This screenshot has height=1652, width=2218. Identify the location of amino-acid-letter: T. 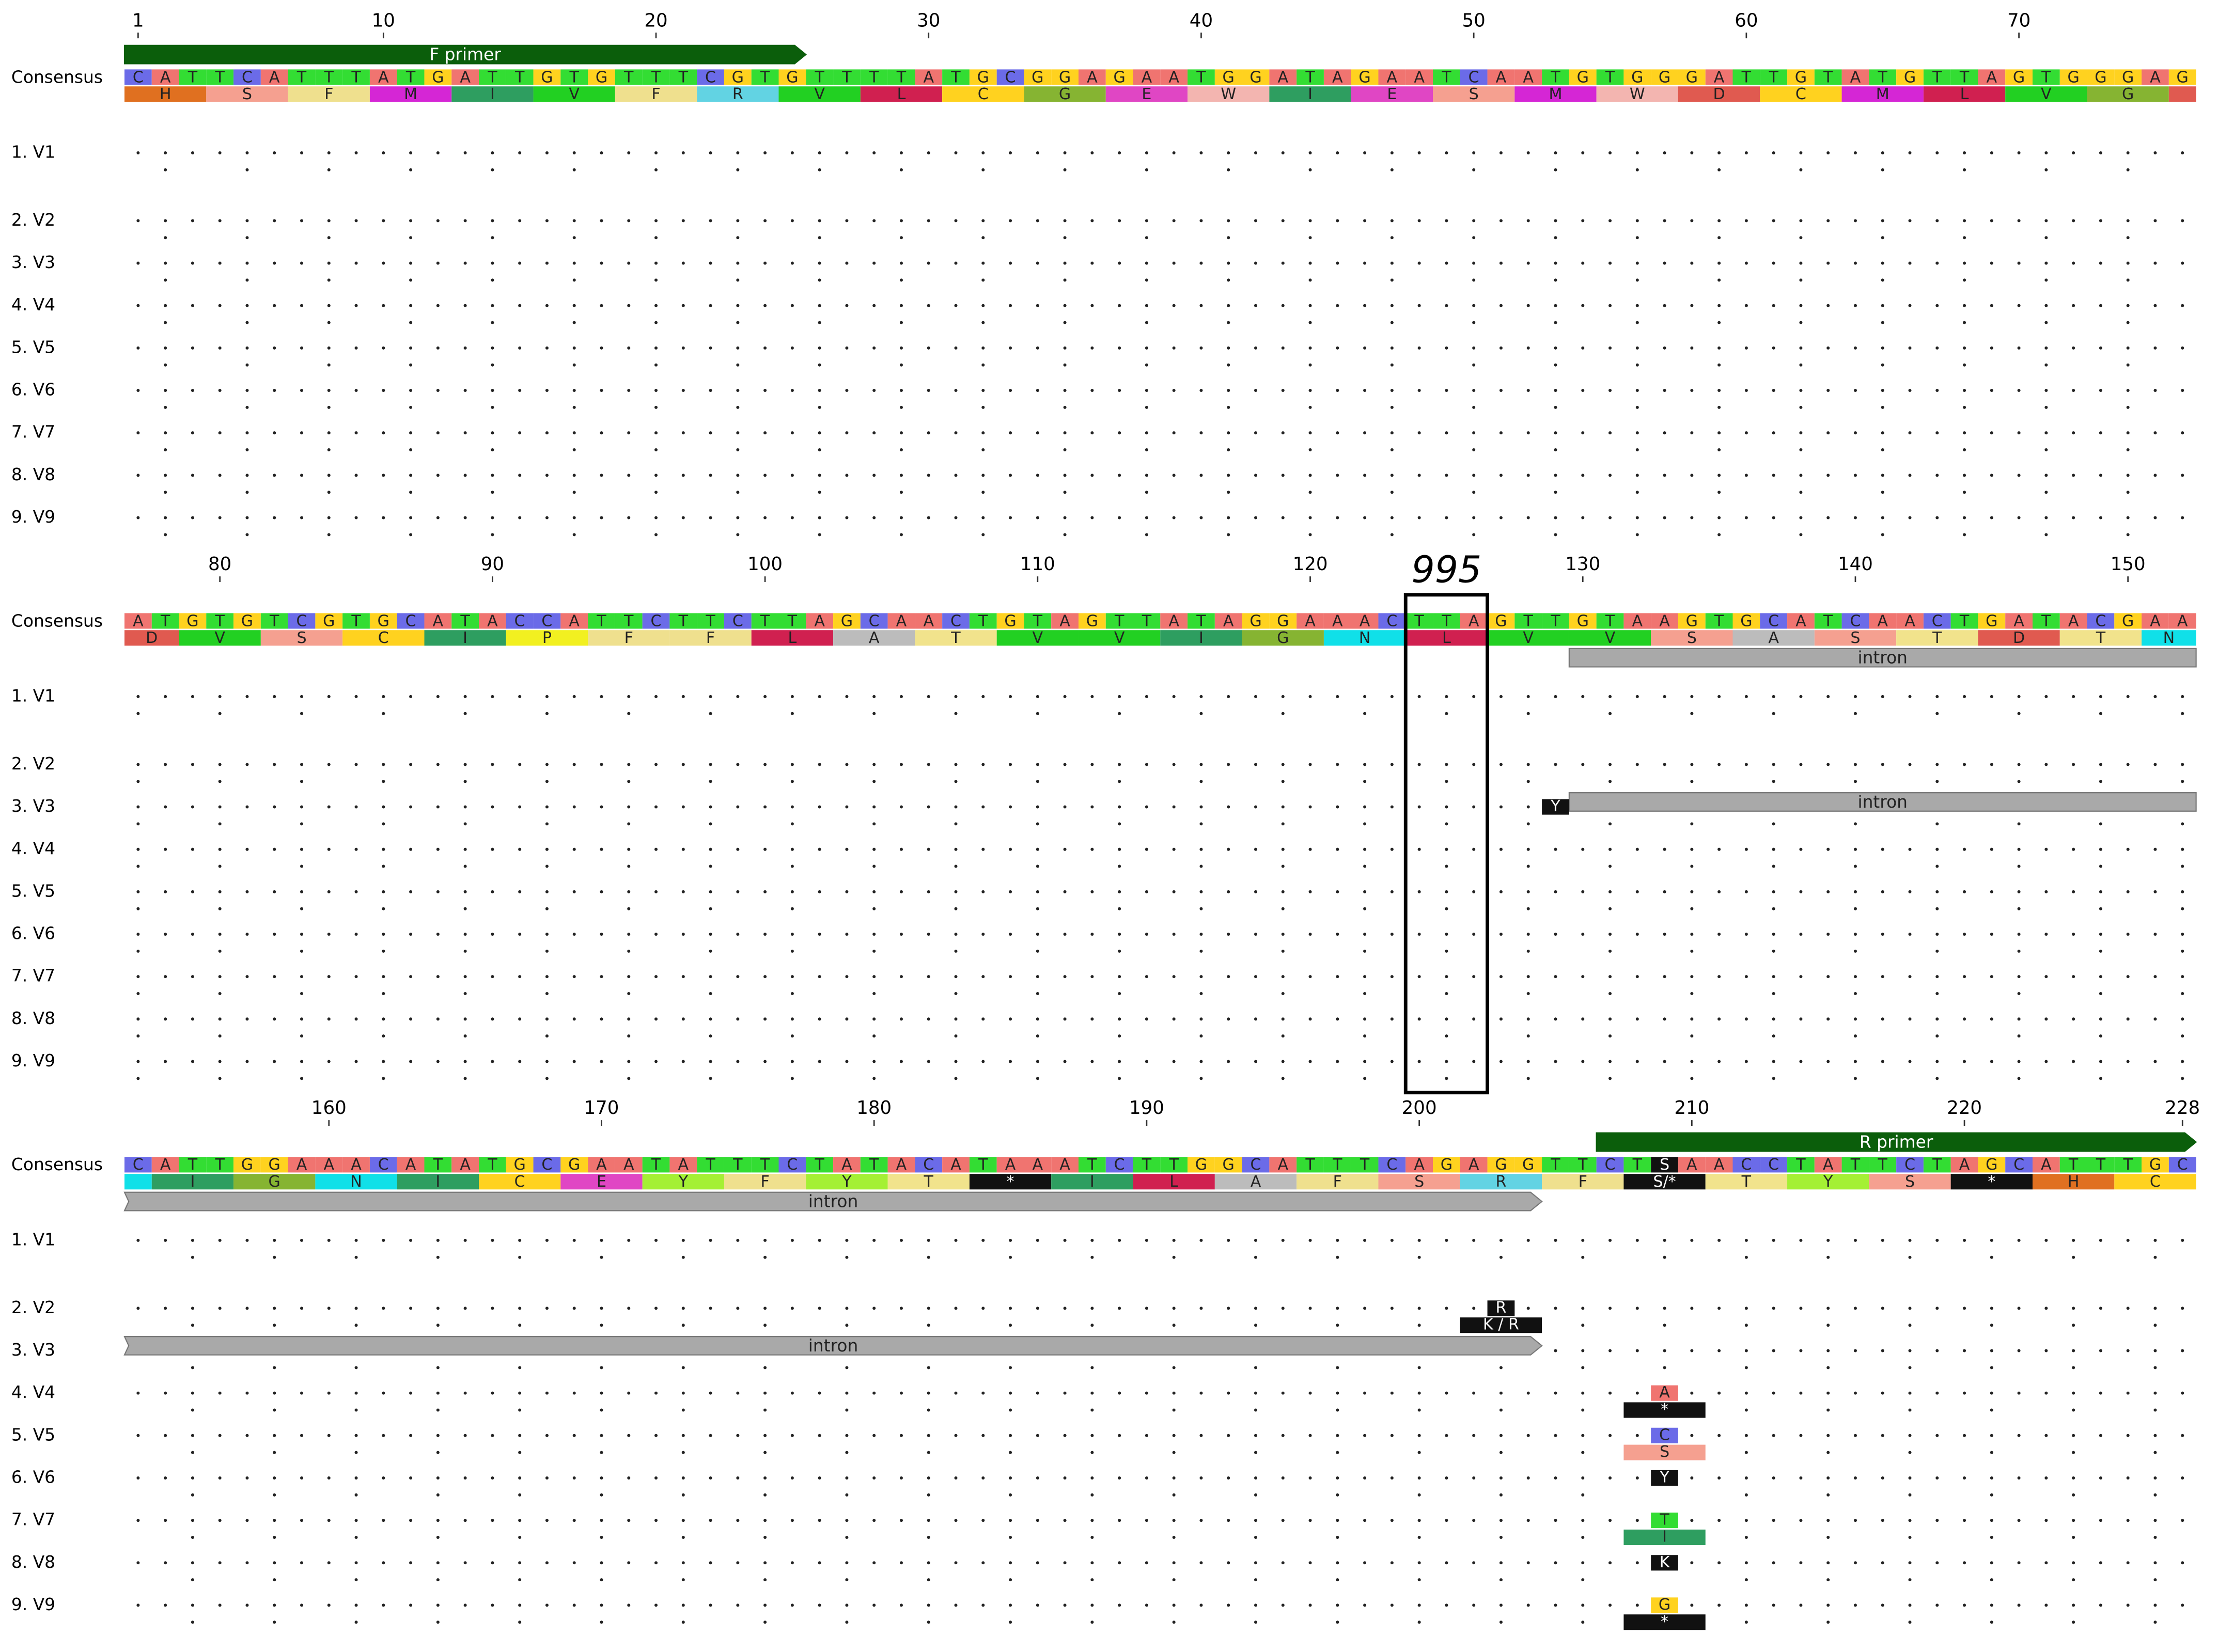
(1746, 1182).